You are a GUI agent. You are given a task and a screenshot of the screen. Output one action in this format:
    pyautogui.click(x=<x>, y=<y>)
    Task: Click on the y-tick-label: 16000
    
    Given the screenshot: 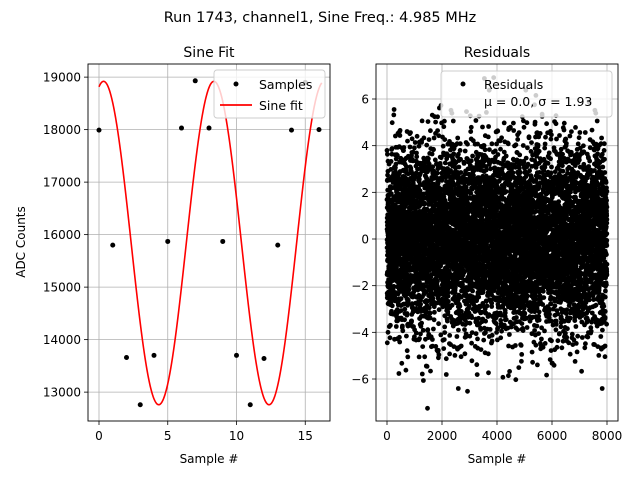 What is the action you would take?
    pyautogui.click(x=62, y=235)
    